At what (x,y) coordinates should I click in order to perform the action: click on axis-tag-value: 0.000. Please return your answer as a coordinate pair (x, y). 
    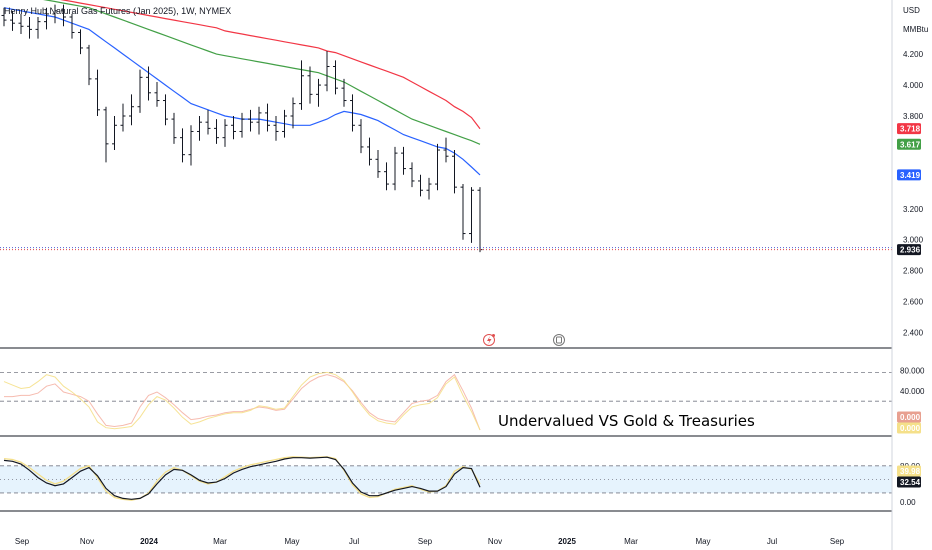
    Looking at the image, I should click on (910, 428).